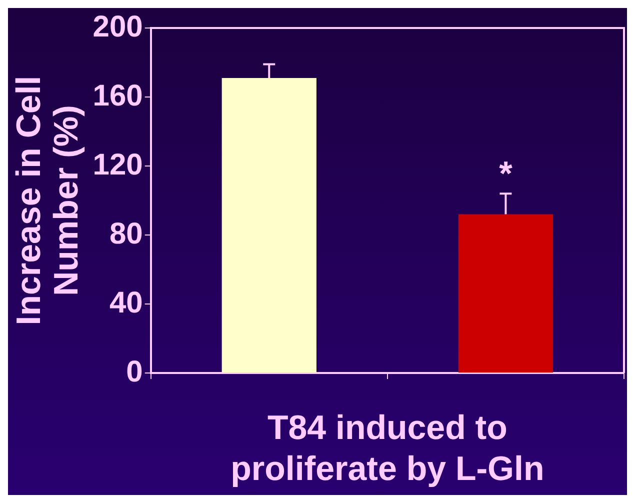  Describe the element at coordinates (134, 371) in the screenshot. I see `y-tick-label: 0` at that location.